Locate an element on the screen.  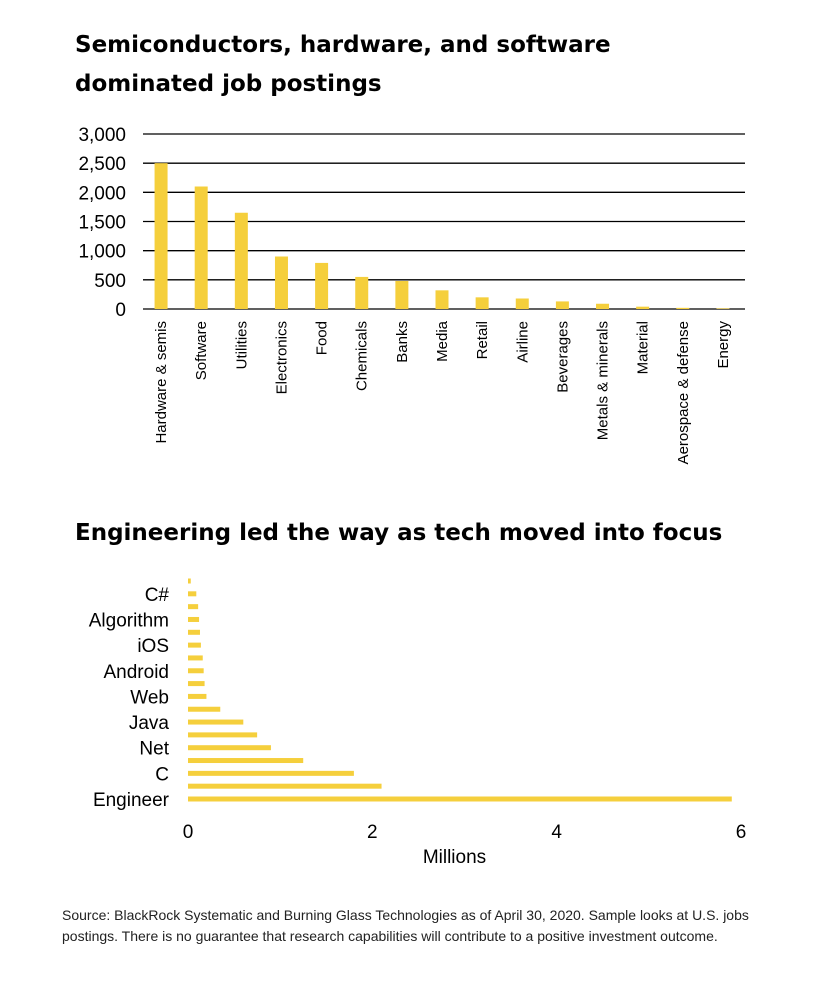
x-category-label: Metals & minerals is located at coordinates (603, 380).